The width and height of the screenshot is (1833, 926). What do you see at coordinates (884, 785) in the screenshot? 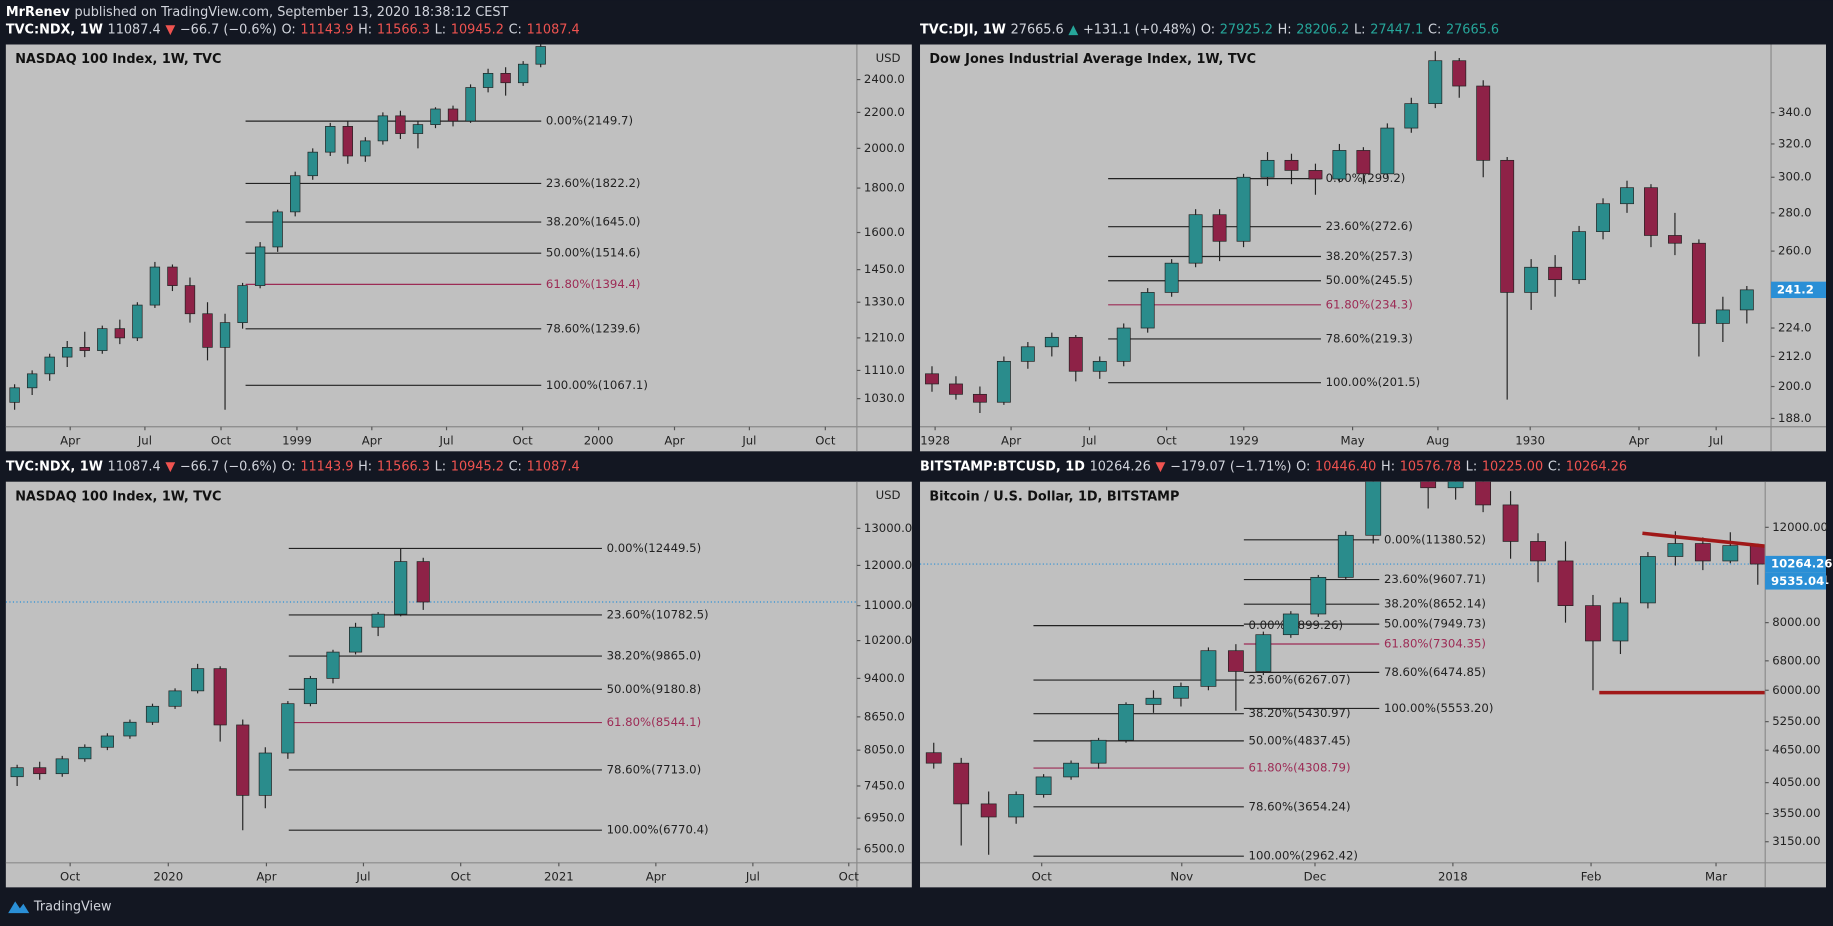
I see `y-tick-label: 7450.0` at bounding box center [884, 785].